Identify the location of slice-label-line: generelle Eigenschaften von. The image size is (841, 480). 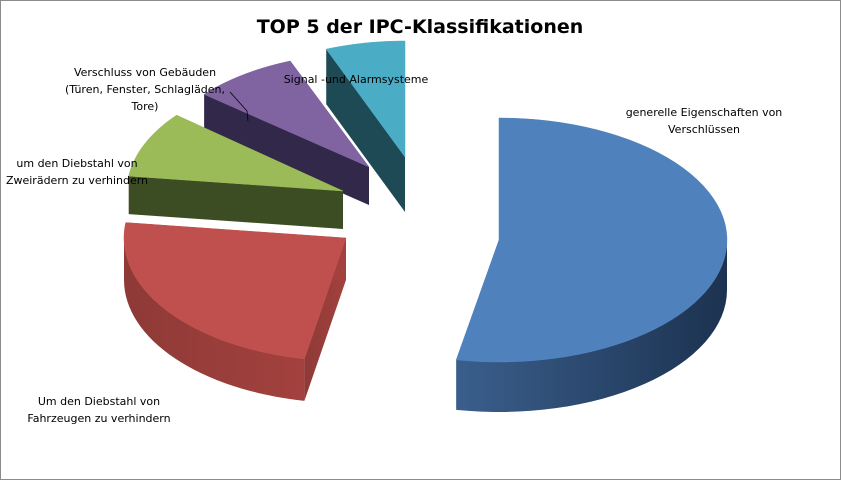
(704, 112).